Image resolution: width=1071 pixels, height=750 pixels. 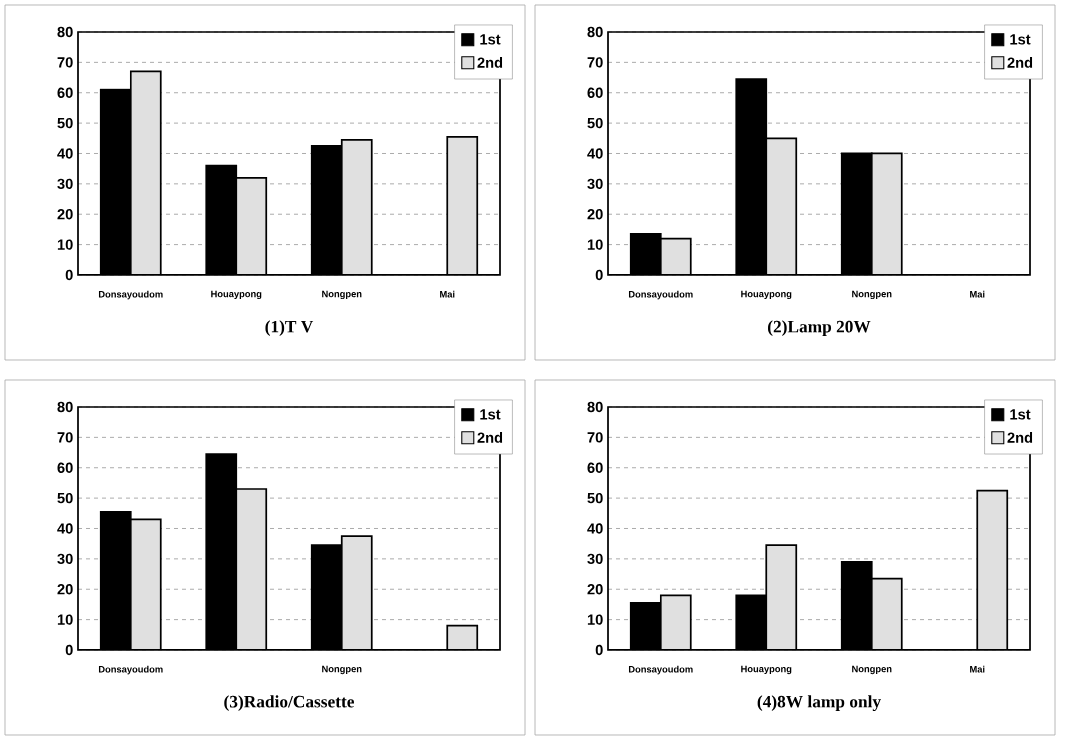 What do you see at coordinates (289, 328) in the screenshot?
I see `text: (1)T V` at bounding box center [289, 328].